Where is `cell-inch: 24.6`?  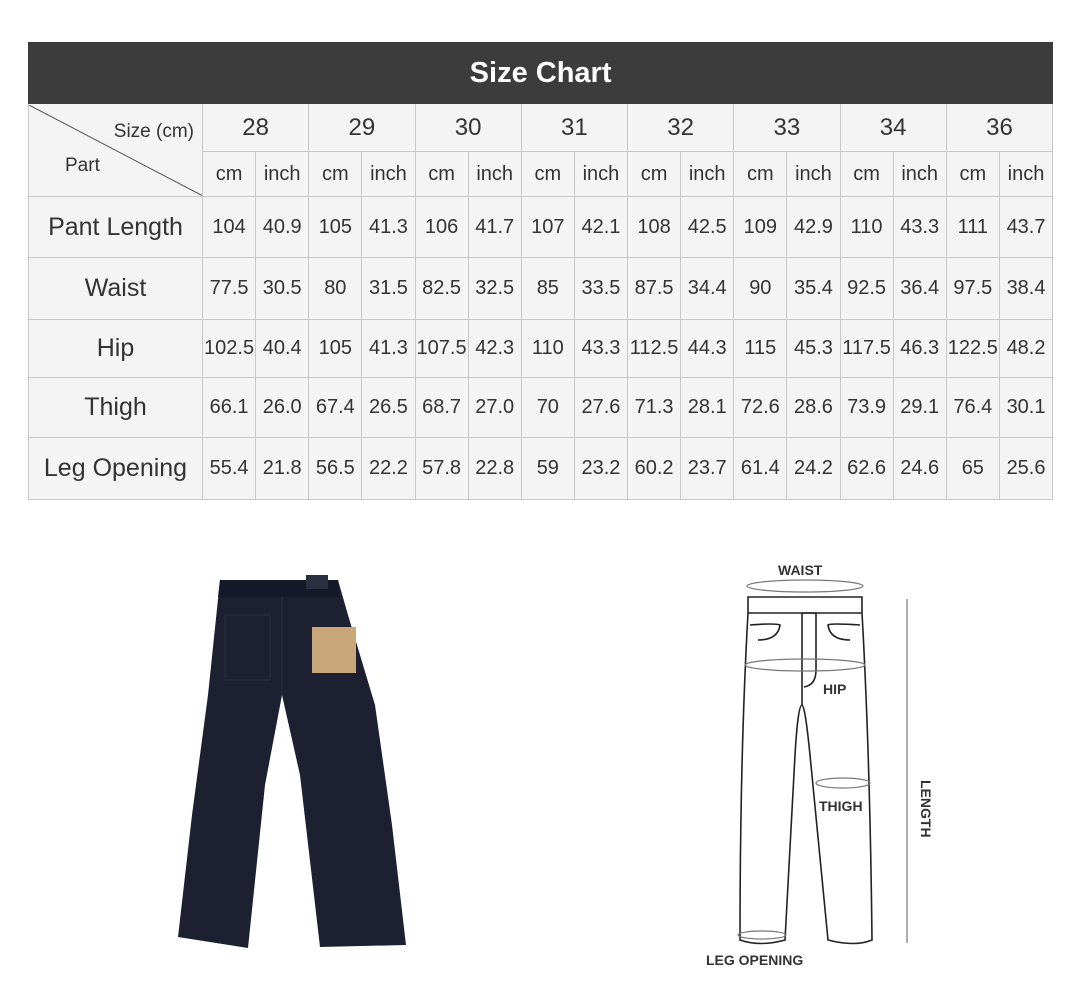
cell-inch: 24.6 is located at coordinates (919, 468).